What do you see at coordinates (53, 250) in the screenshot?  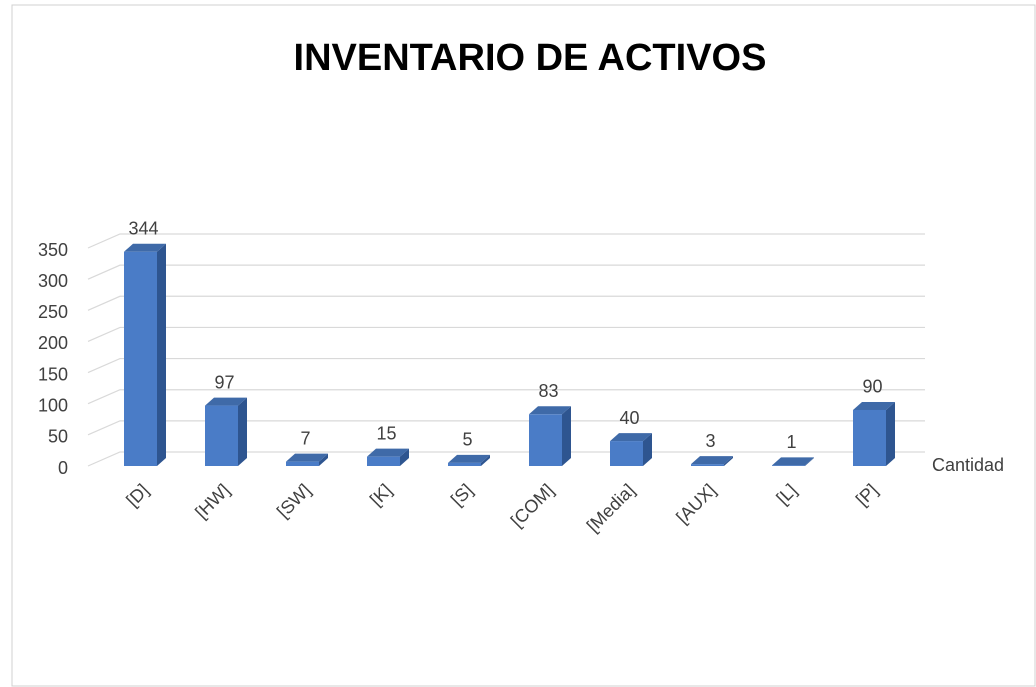 I see `y-tick-label: 350` at bounding box center [53, 250].